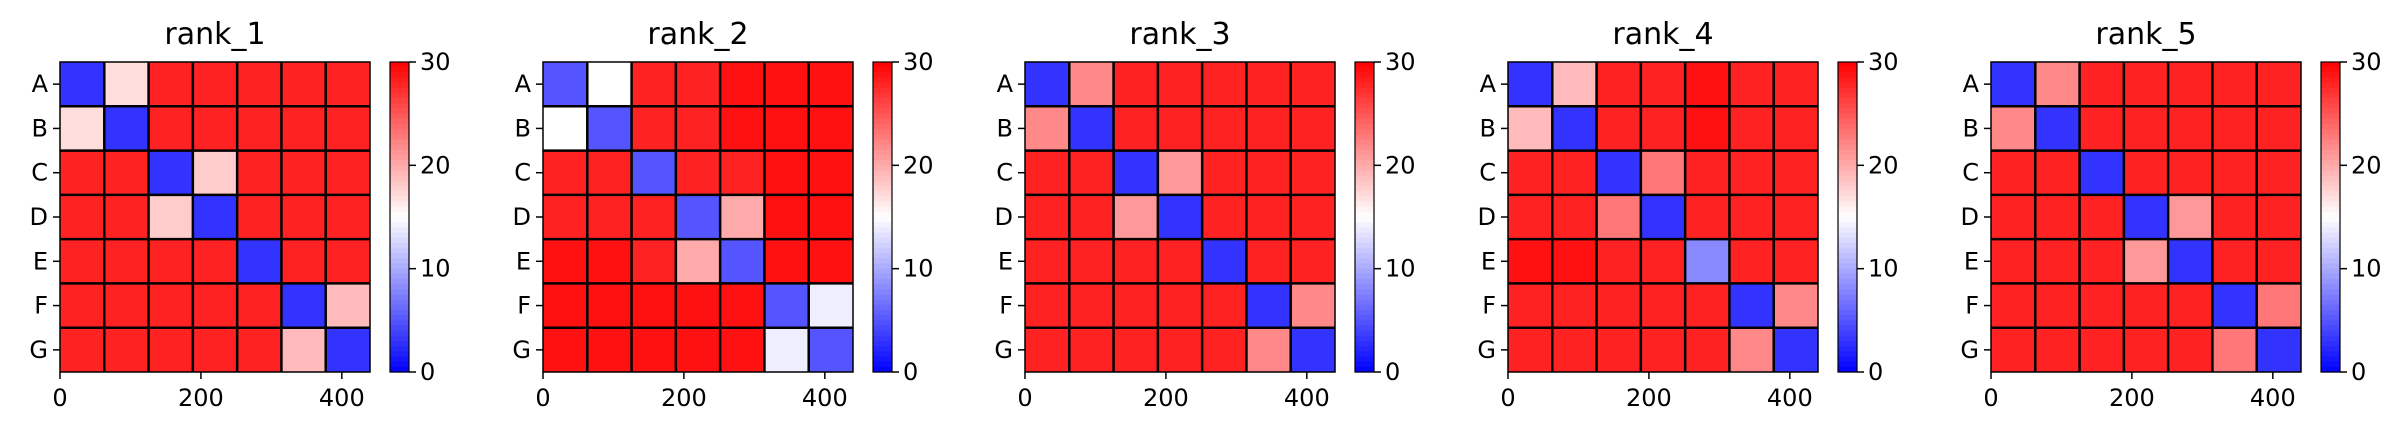  What do you see at coordinates (1847, 217) in the screenshot?
I see `colorbar-frame` at bounding box center [1847, 217].